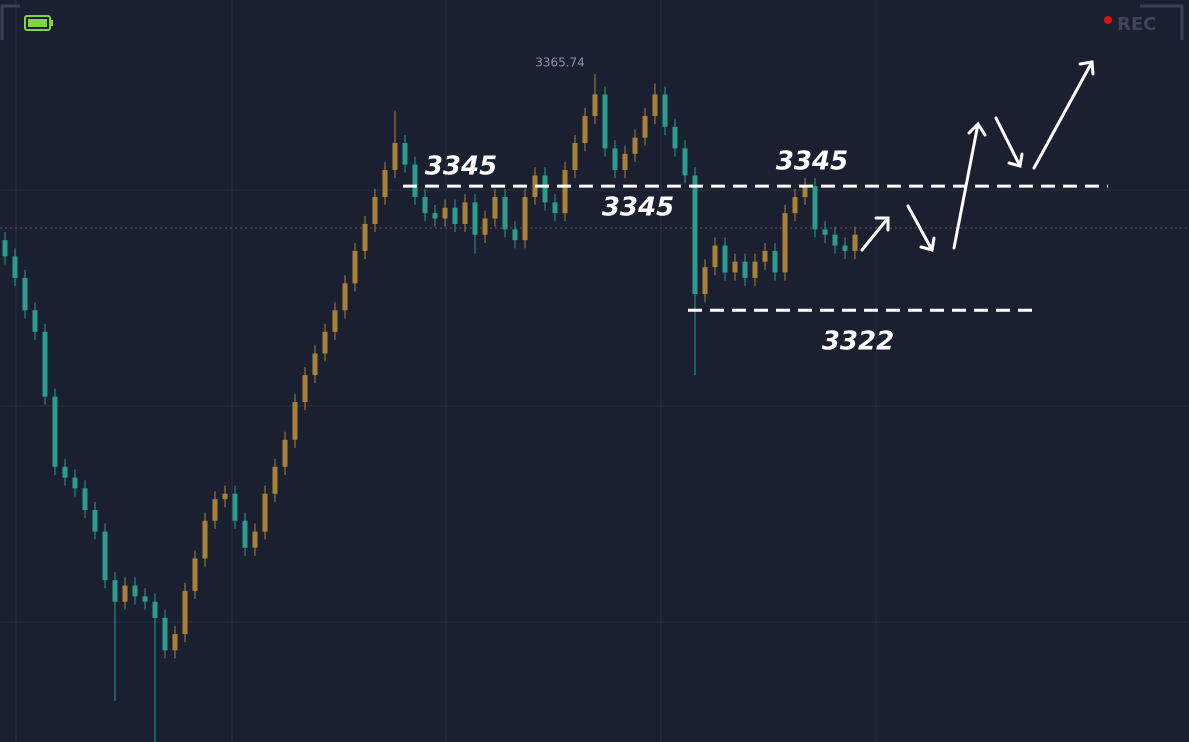 The width and height of the screenshot is (1189, 742). Describe the element at coordinates (592, 22) in the screenshot. I see `frame-corners` at that location.